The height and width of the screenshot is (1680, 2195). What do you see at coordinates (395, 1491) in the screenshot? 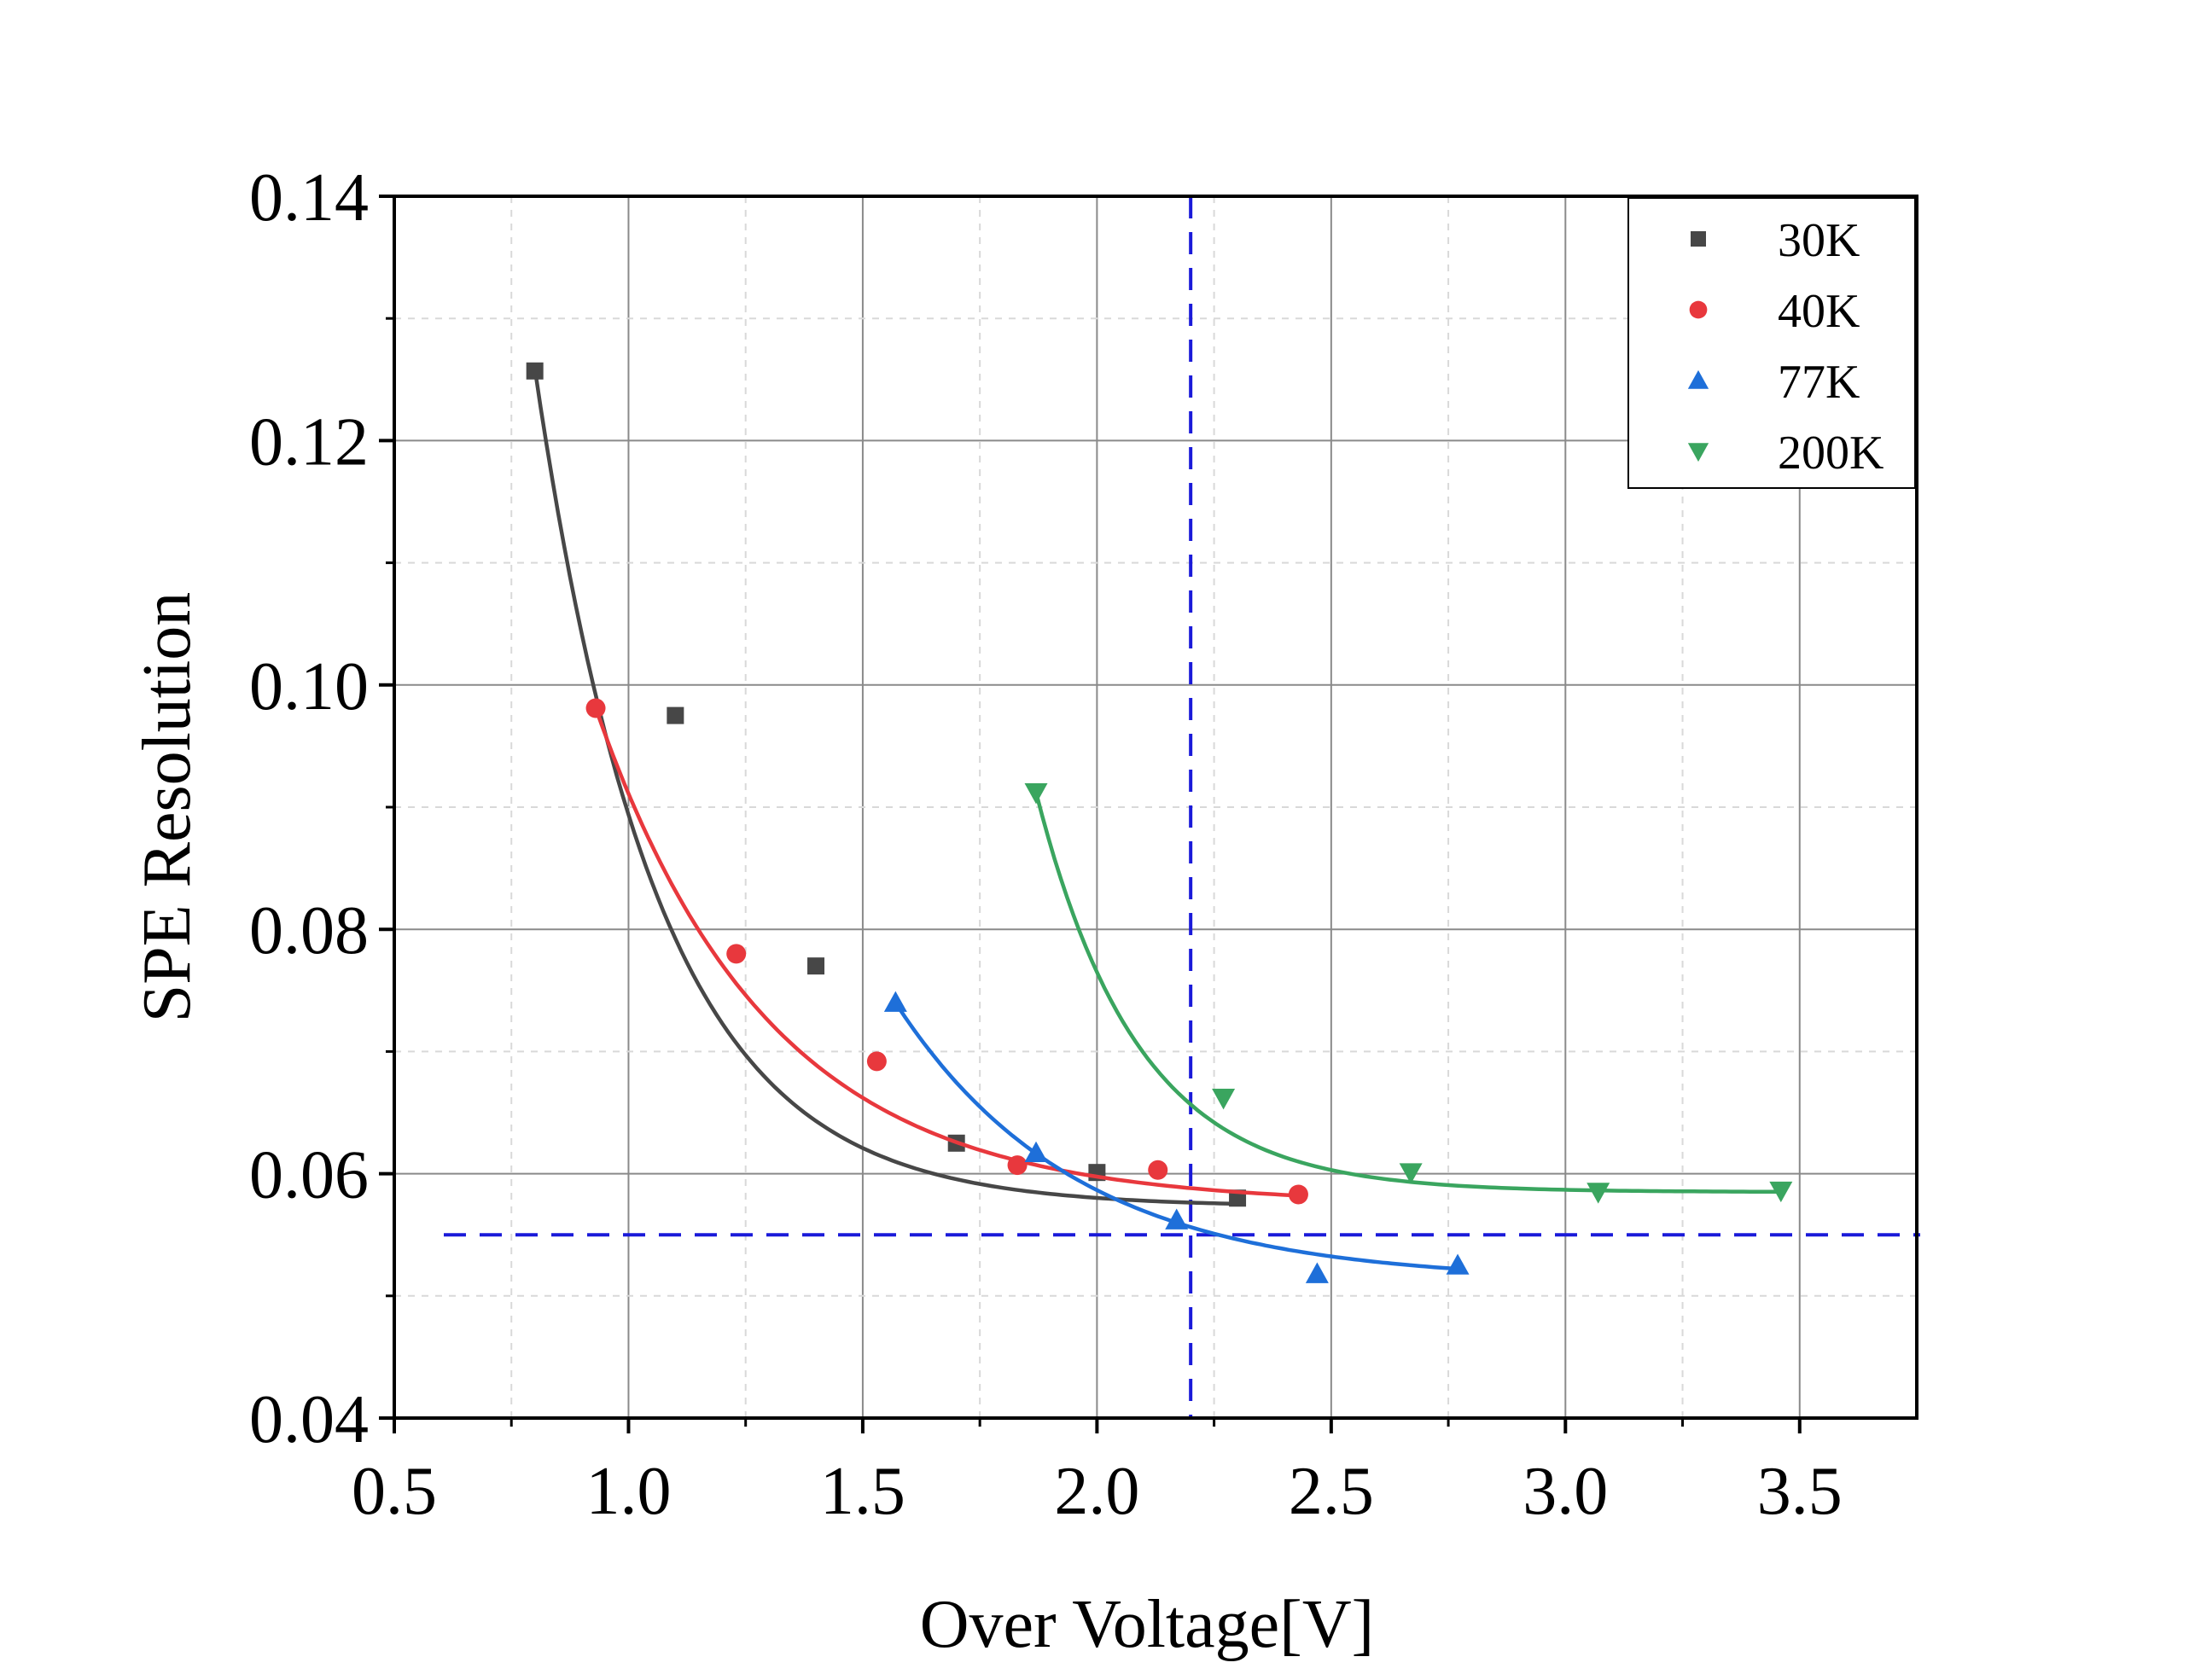
I see `x-tick-label: 0.5` at bounding box center [395, 1491].